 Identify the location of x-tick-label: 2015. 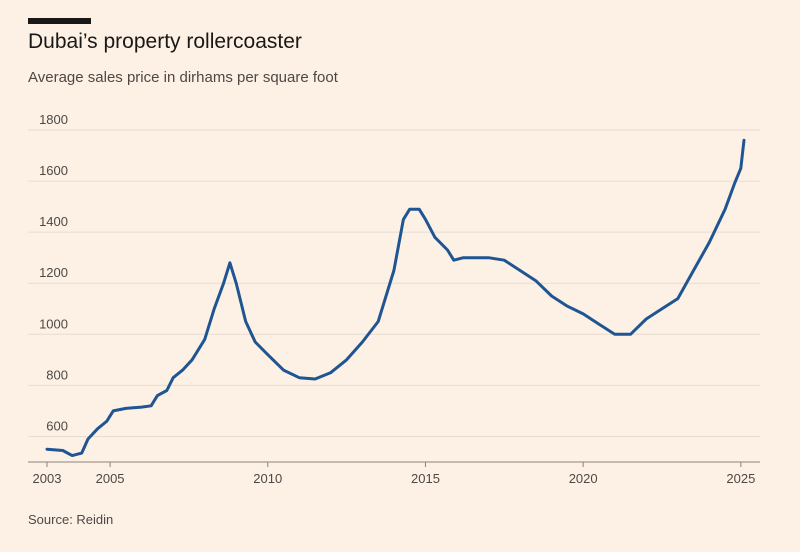
(425, 478).